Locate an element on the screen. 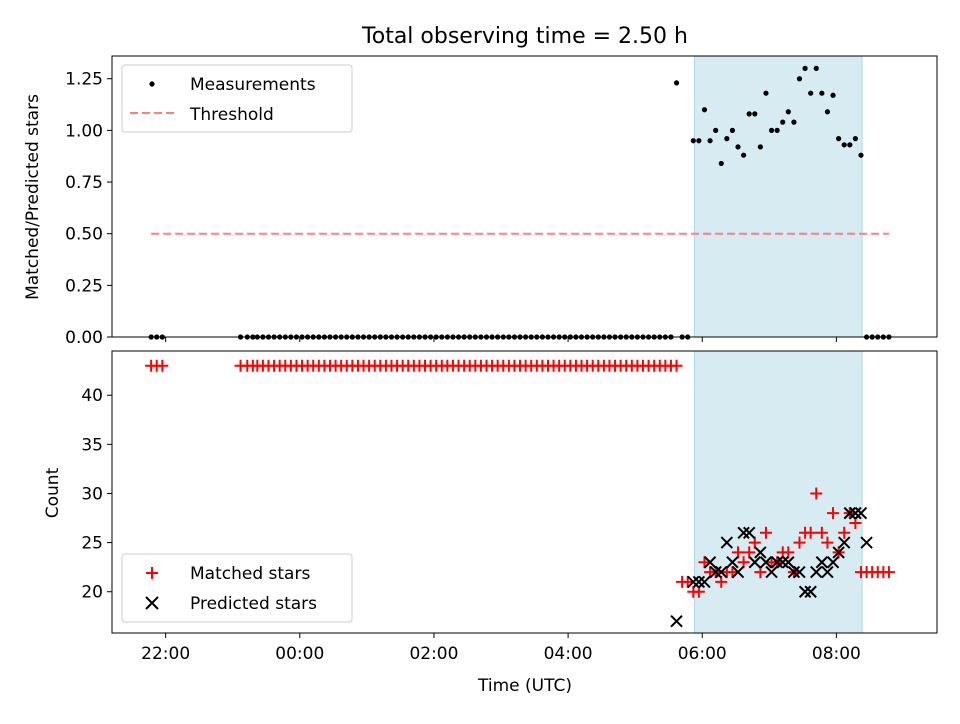  x-tick-label: 04:00 is located at coordinates (568, 654).